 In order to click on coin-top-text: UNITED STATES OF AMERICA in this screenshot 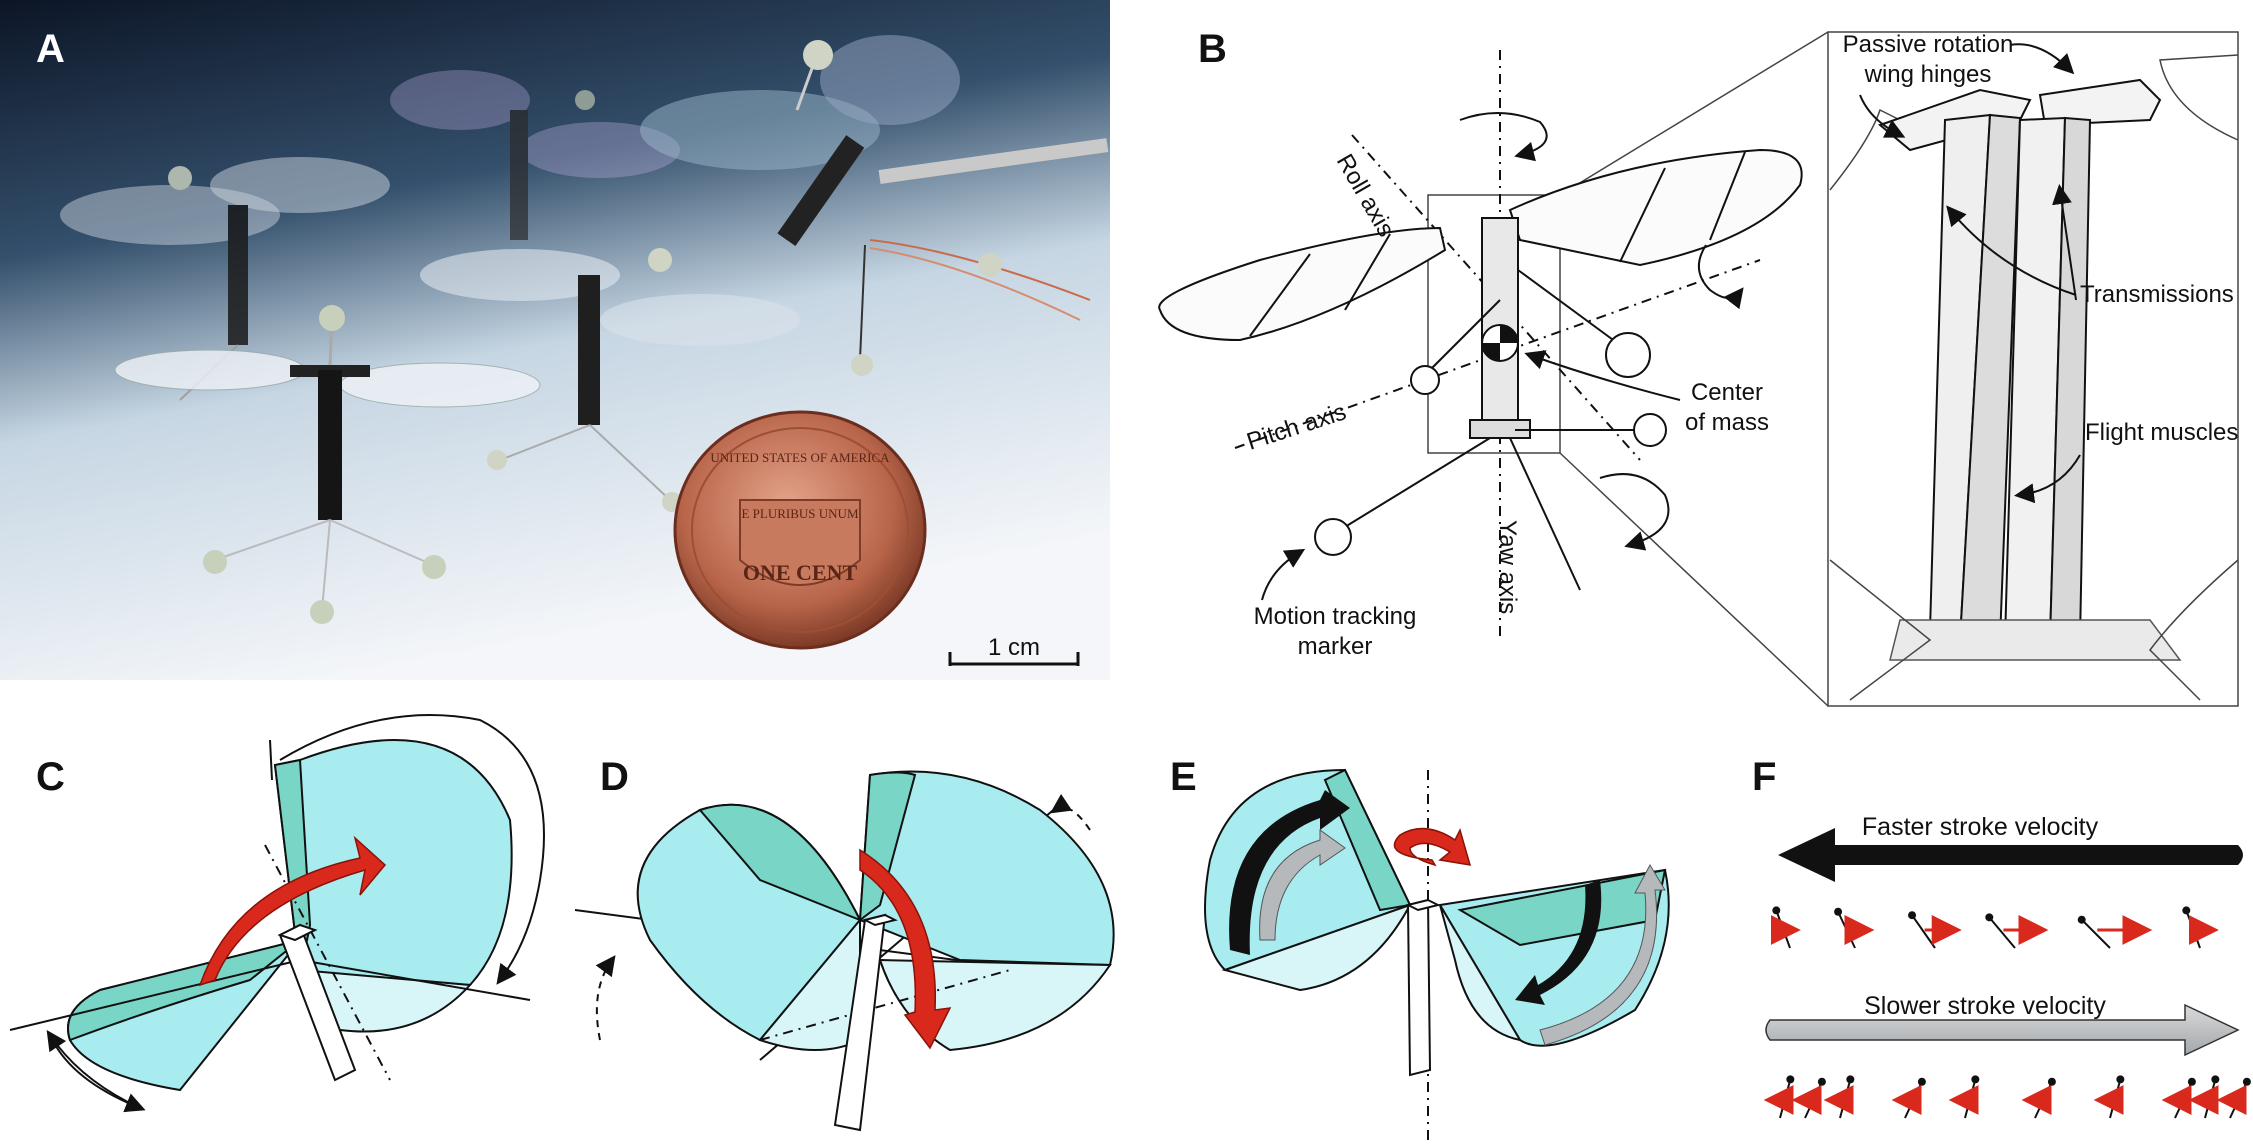, I will do `click(800, 457)`.